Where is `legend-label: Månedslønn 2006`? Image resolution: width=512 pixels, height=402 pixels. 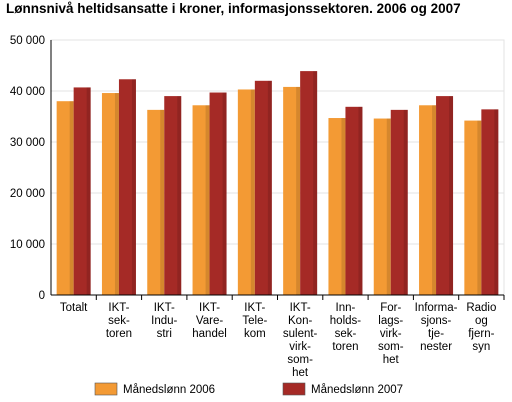 legend-label: Månedslønn 2006 is located at coordinates (169, 390).